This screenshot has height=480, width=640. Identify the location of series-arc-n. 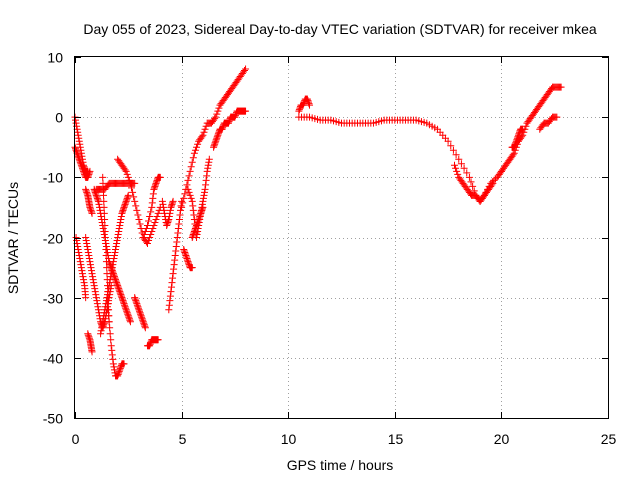
(152, 343).